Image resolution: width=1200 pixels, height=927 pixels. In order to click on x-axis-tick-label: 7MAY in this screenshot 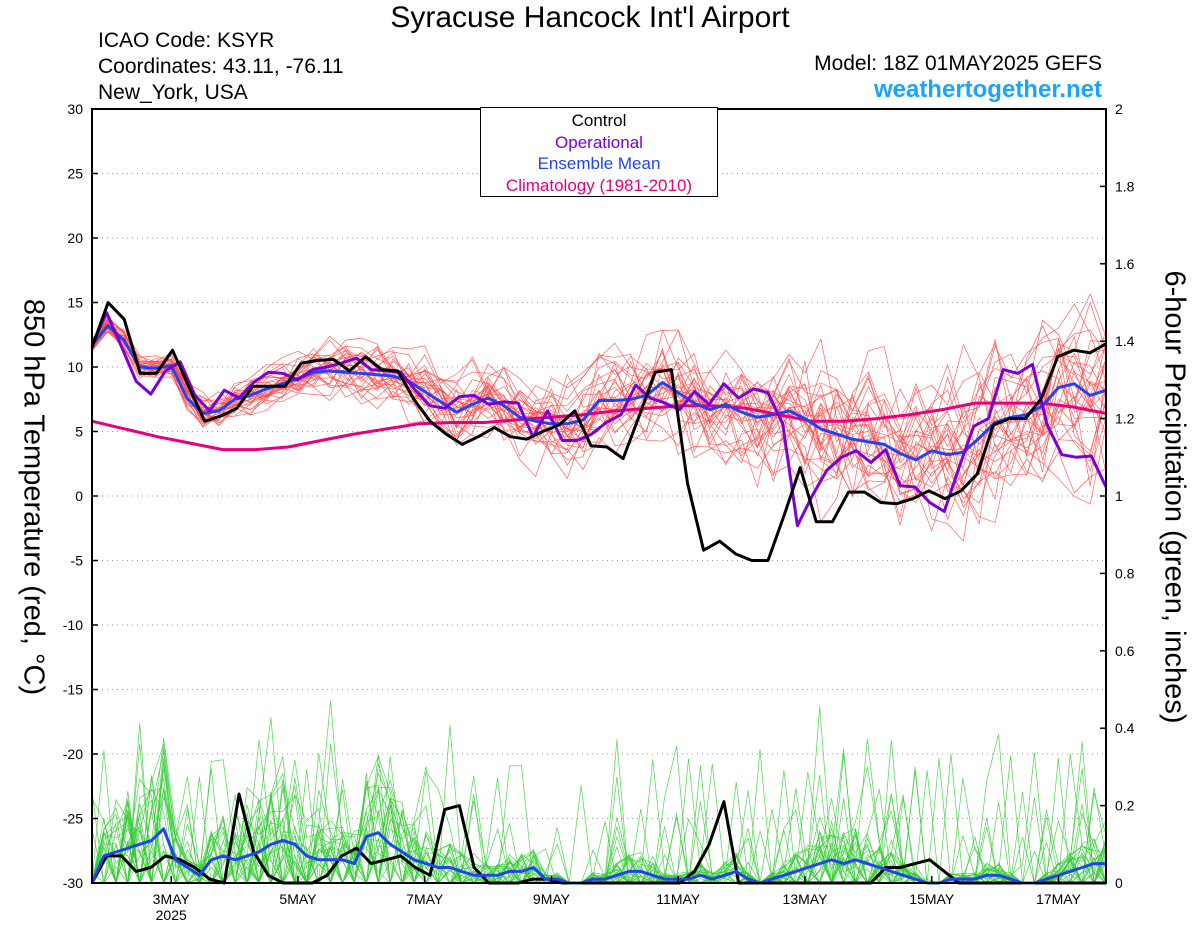, I will do `click(425, 899)`.